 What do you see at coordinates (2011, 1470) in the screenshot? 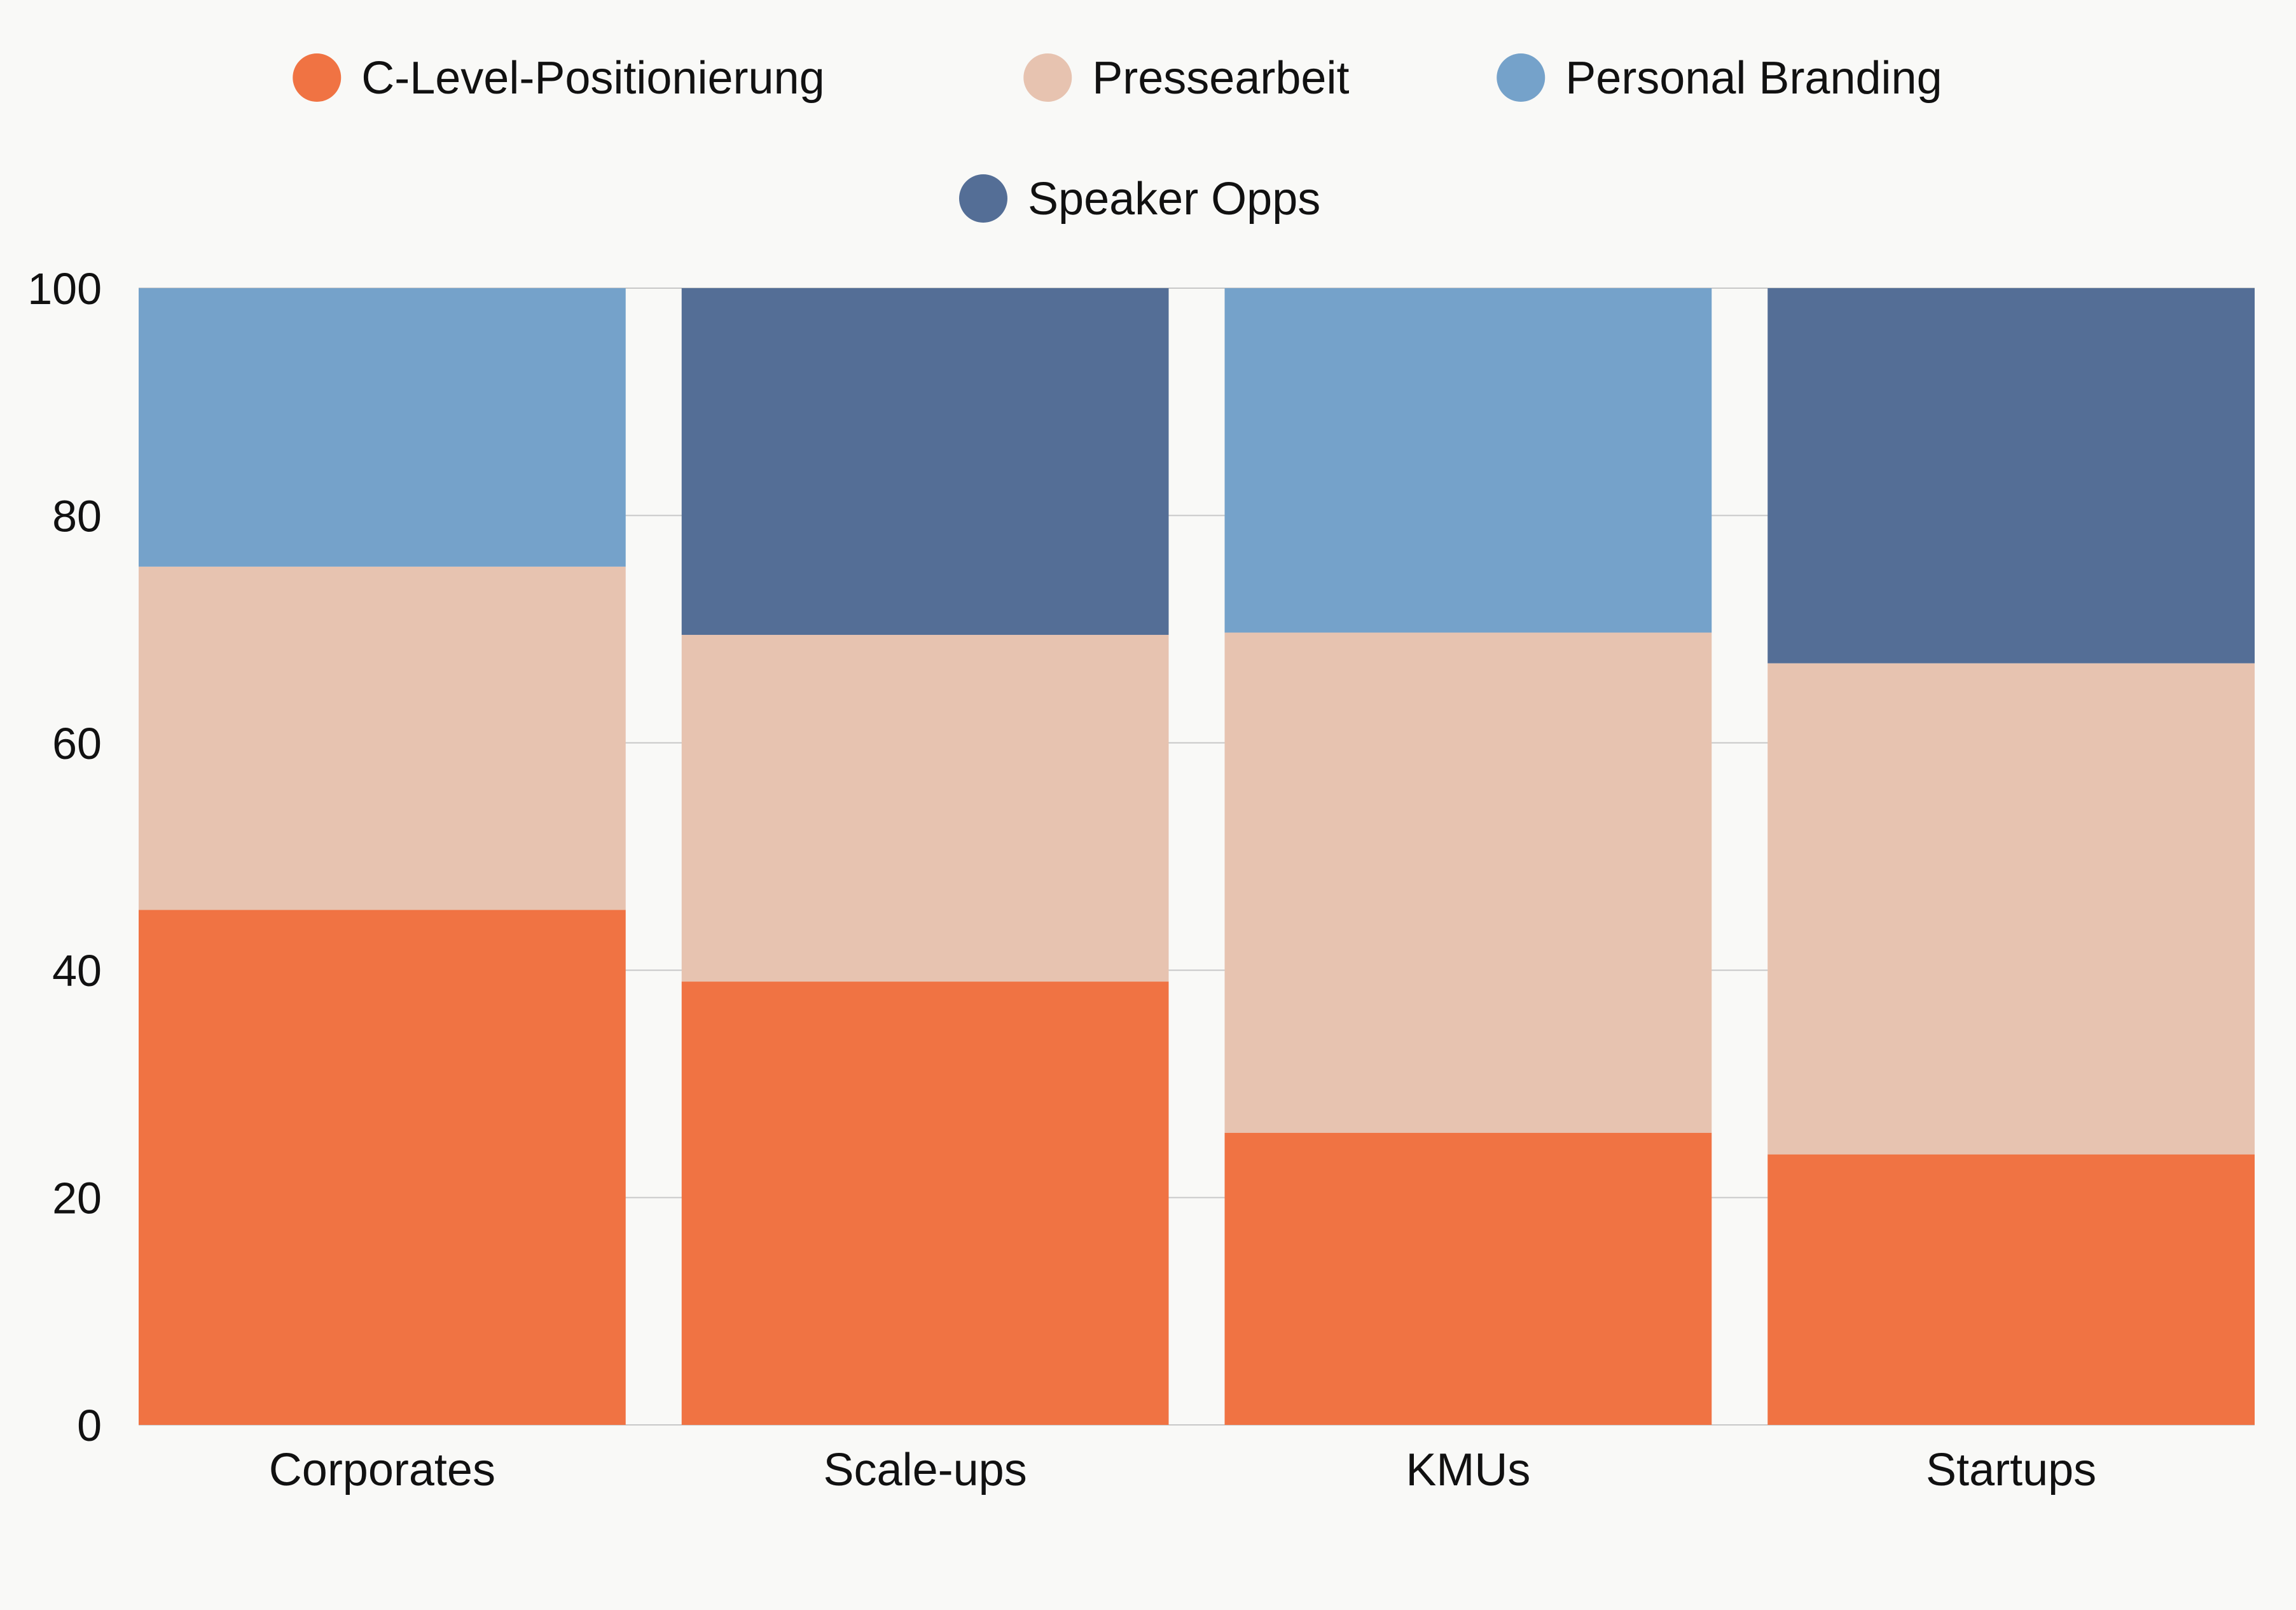
I see `x-category-label: Startups` at bounding box center [2011, 1470].